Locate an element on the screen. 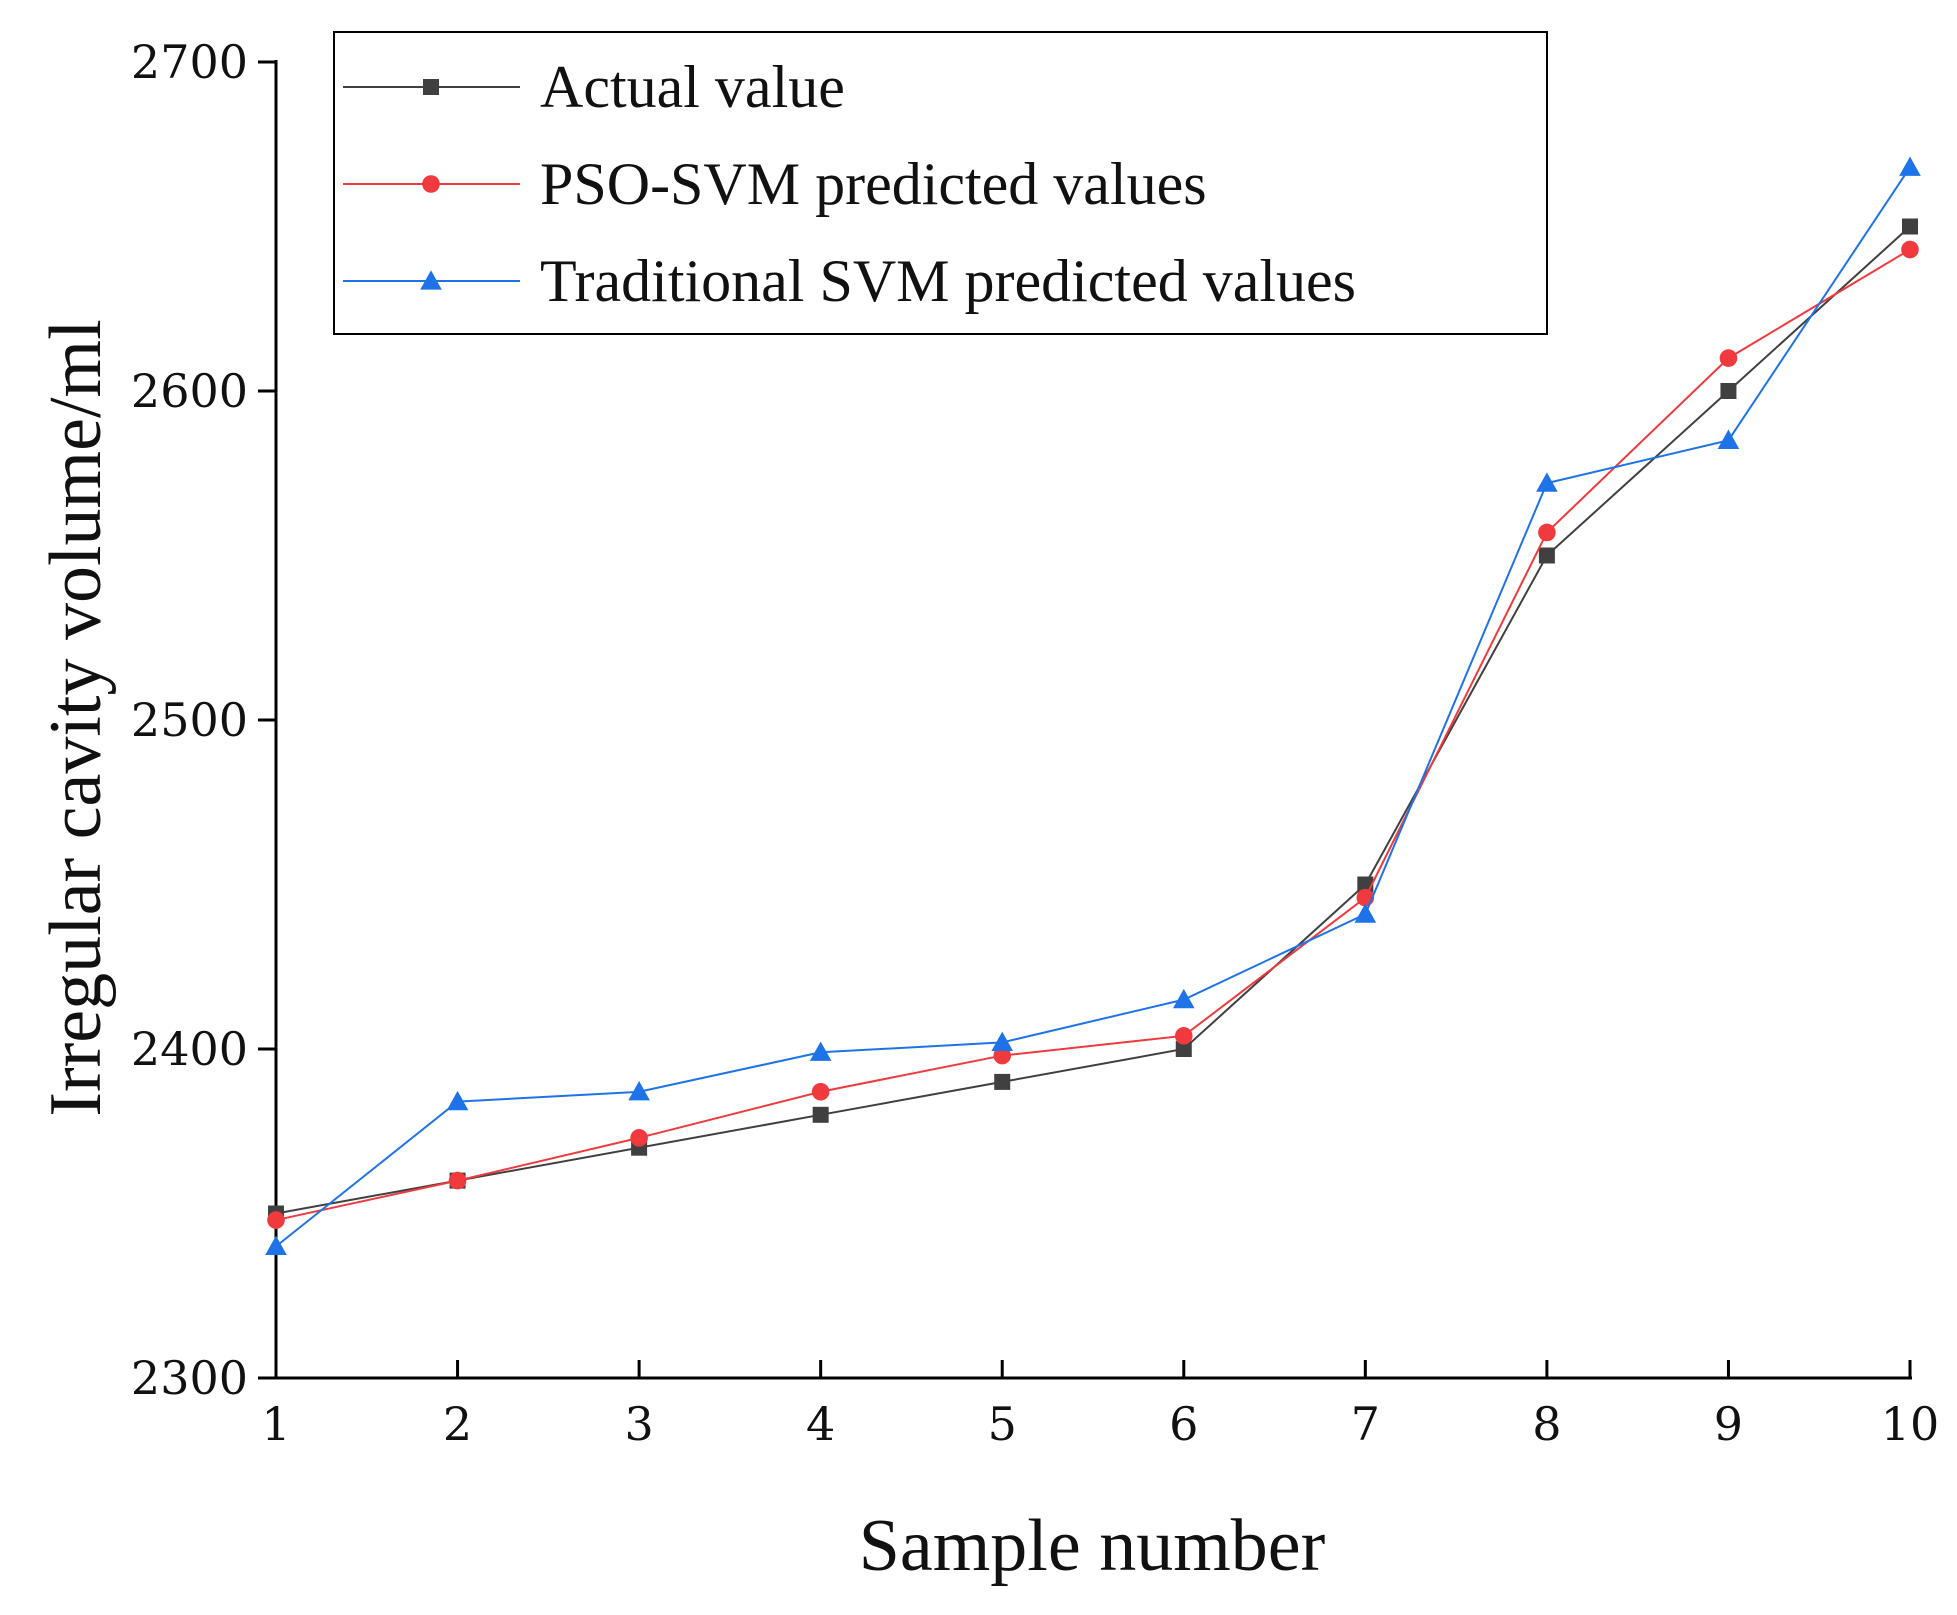 Image resolution: width=1957 pixels, height=1615 pixels. legend-label: Traditional SVM predicted values is located at coordinates (948, 281).